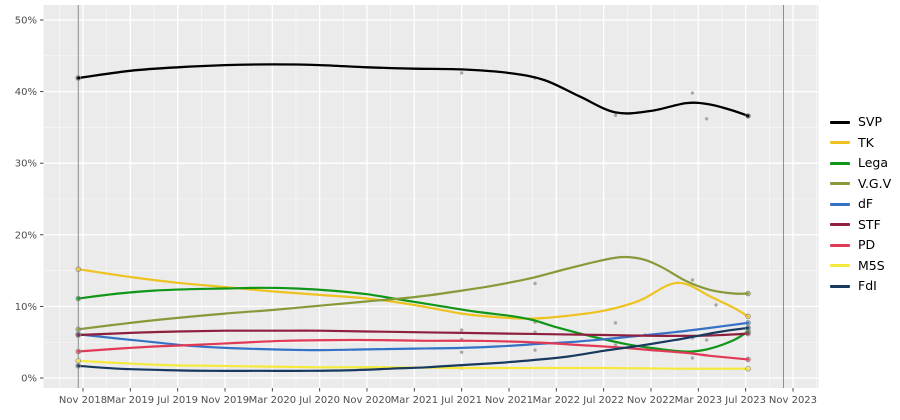 The image size is (900, 420). I want to click on x-tick-label: Mar 2022, so click(557, 400).